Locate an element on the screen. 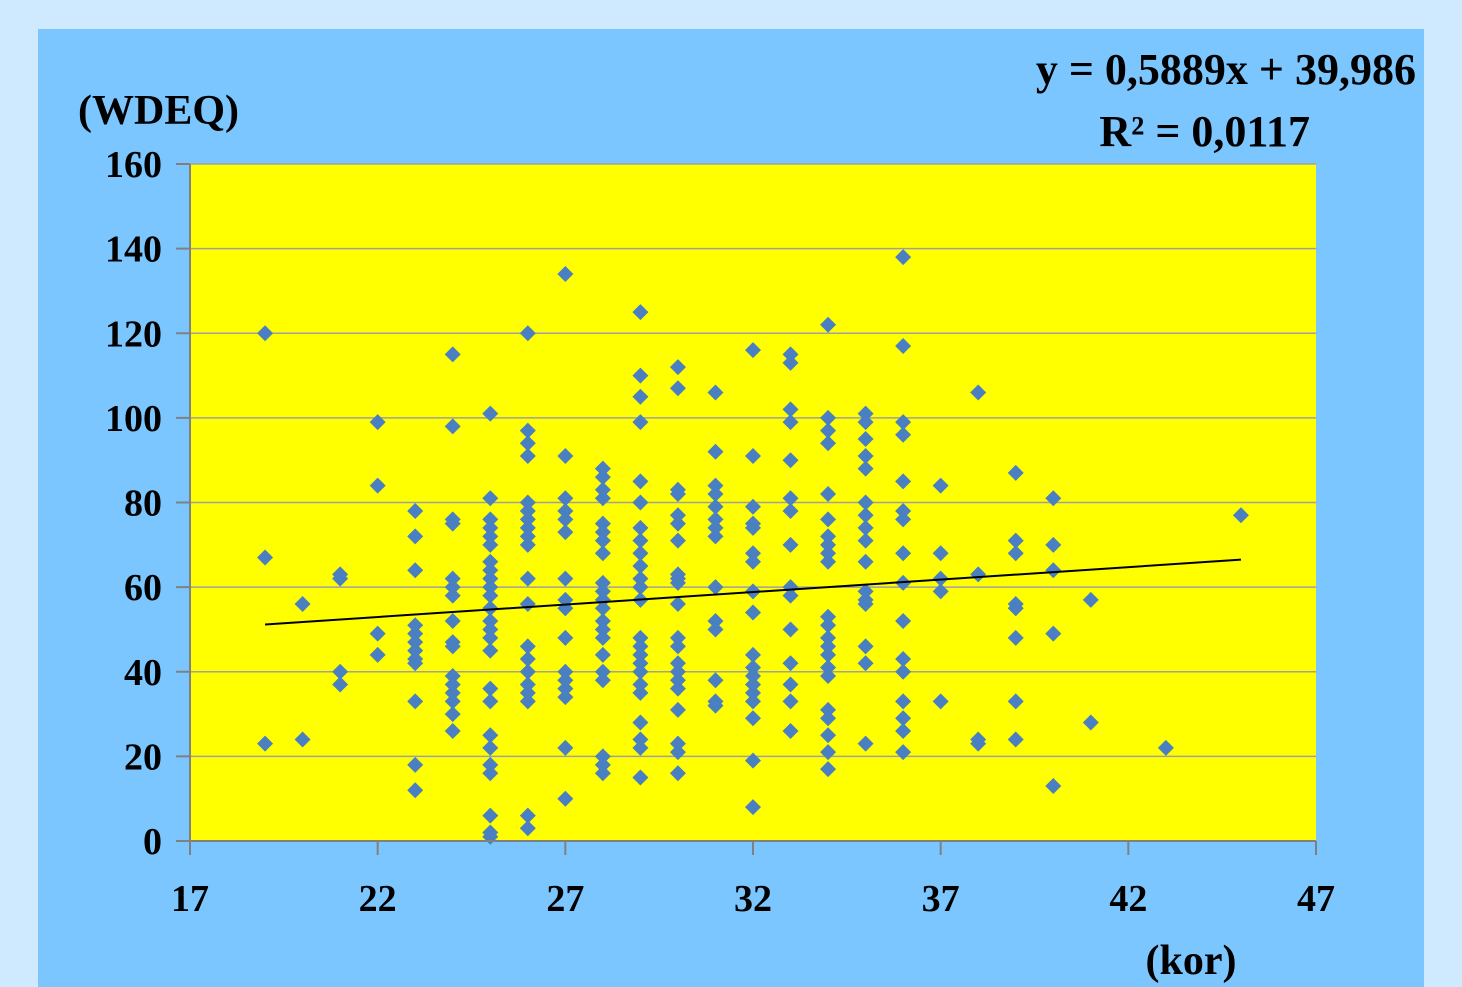 The height and width of the screenshot is (987, 1462). y-tick-label: 120 is located at coordinates (133, 334).